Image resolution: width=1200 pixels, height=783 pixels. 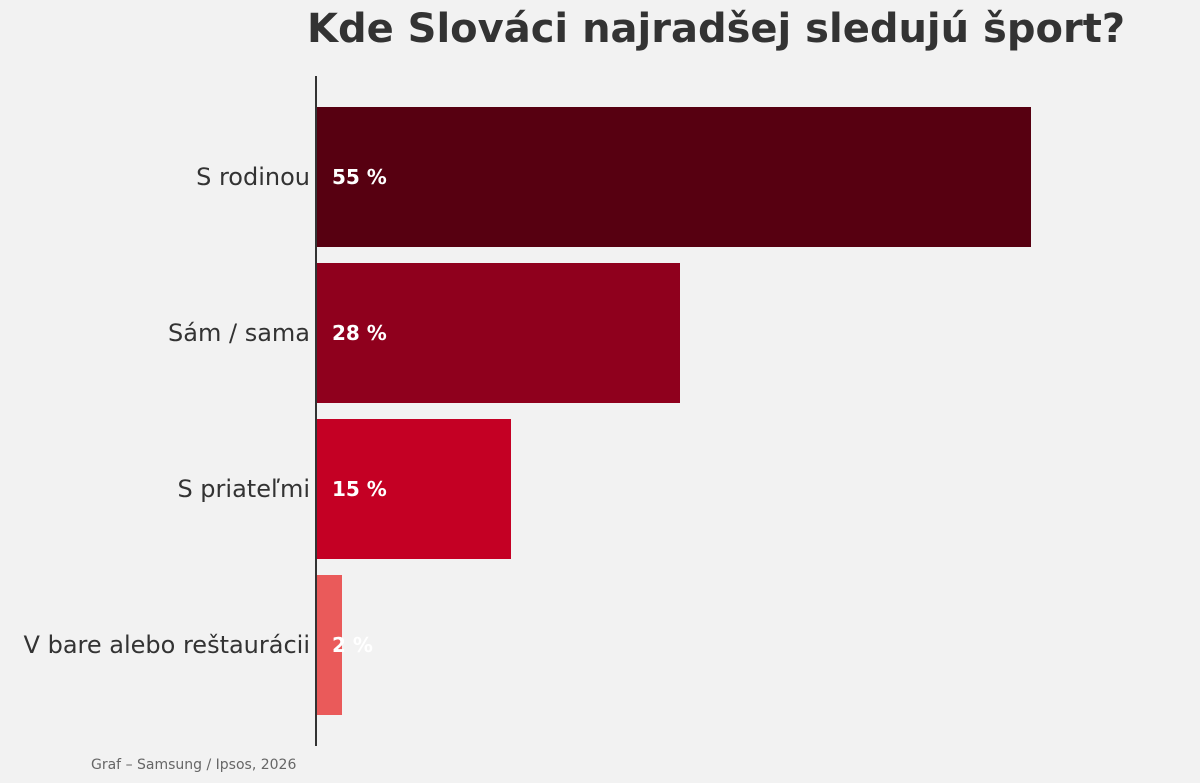 What do you see at coordinates (359, 333) in the screenshot?
I see `value-label-2: 28 %` at bounding box center [359, 333].